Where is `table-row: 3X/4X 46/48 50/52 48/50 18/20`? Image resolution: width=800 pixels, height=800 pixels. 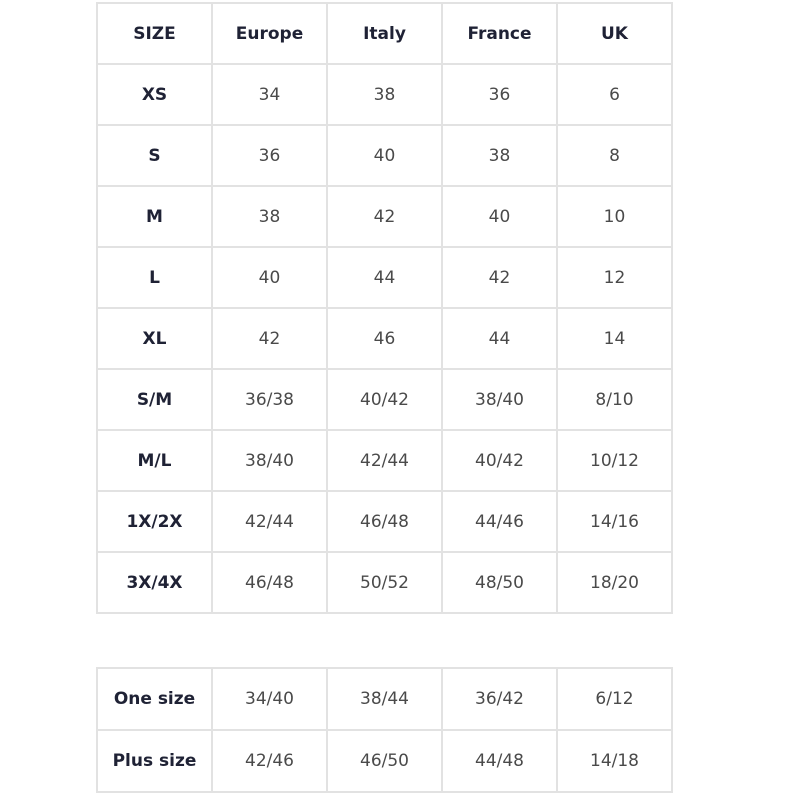 table-row: 3X/4X 46/48 50/52 48/50 18/20 is located at coordinates (384, 582).